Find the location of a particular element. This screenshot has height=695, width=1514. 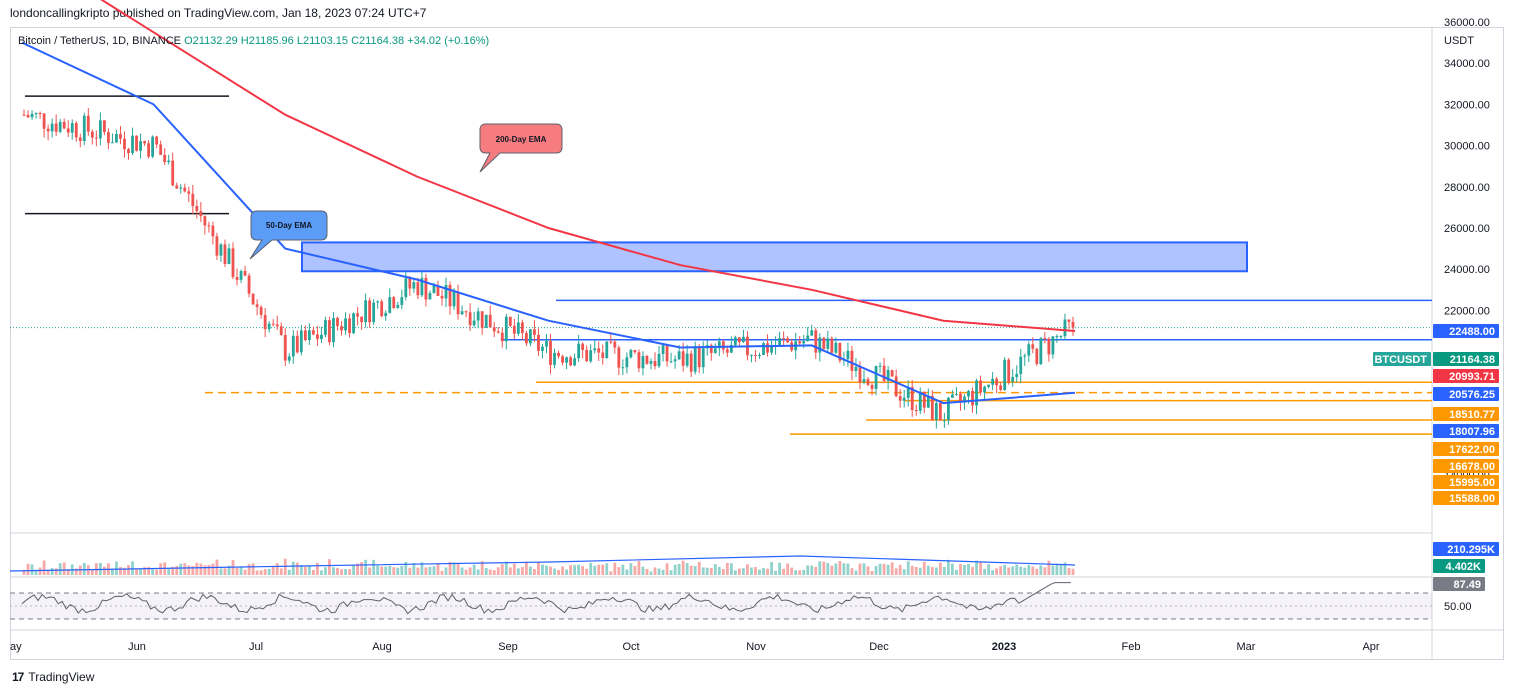

price-tick-label: 24000.00 is located at coordinates (1467, 270).